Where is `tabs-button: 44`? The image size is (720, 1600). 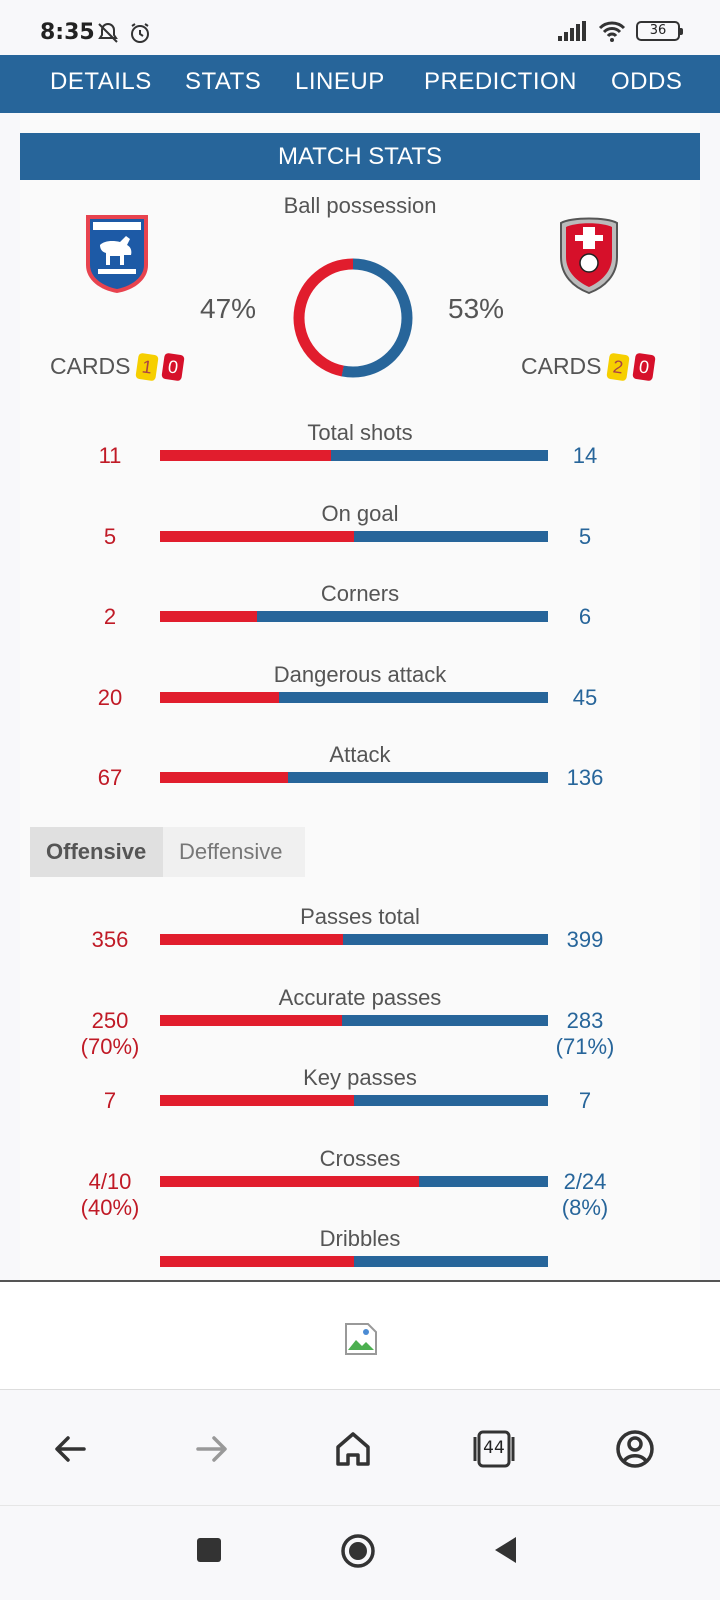 tabs-button: 44 is located at coordinates (494, 1449).